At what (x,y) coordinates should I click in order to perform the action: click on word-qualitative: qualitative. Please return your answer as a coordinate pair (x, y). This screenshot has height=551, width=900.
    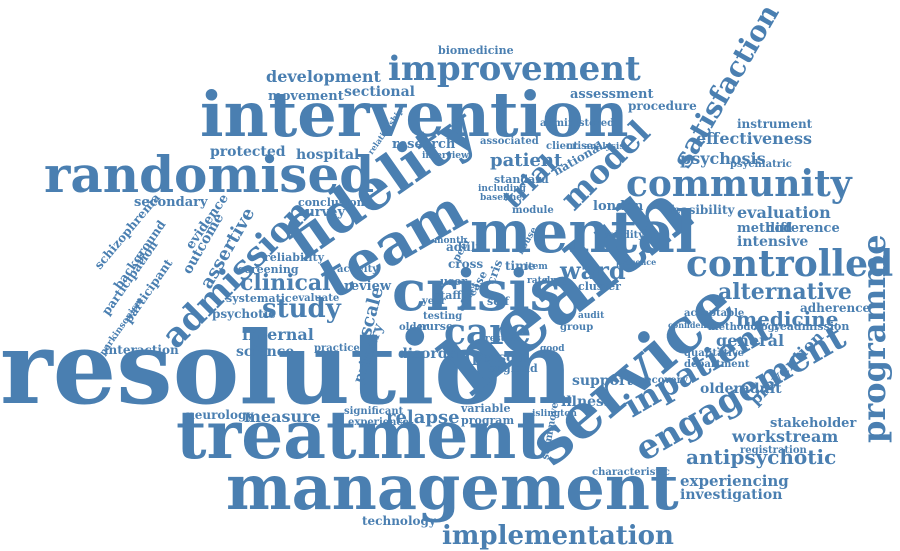
    Looking at the image, I should click on (714, 353).